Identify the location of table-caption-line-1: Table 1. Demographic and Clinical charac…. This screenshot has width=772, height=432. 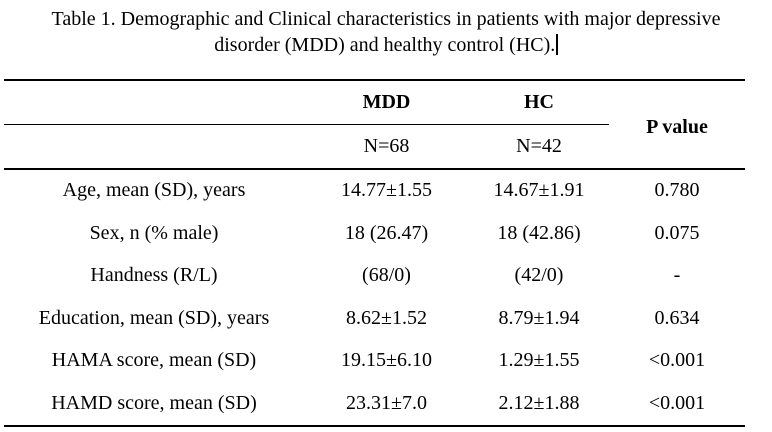
(386, 19).